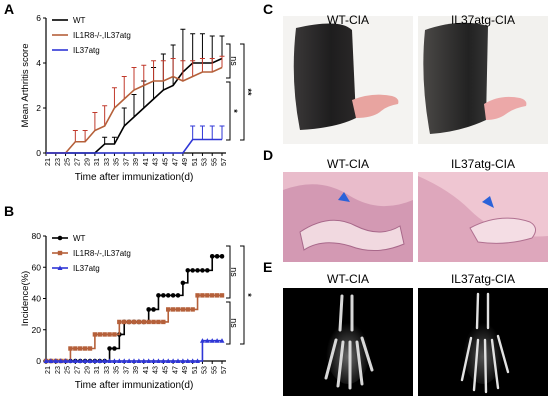  I want to click on x-tick-label: 35, so click(116, 370).